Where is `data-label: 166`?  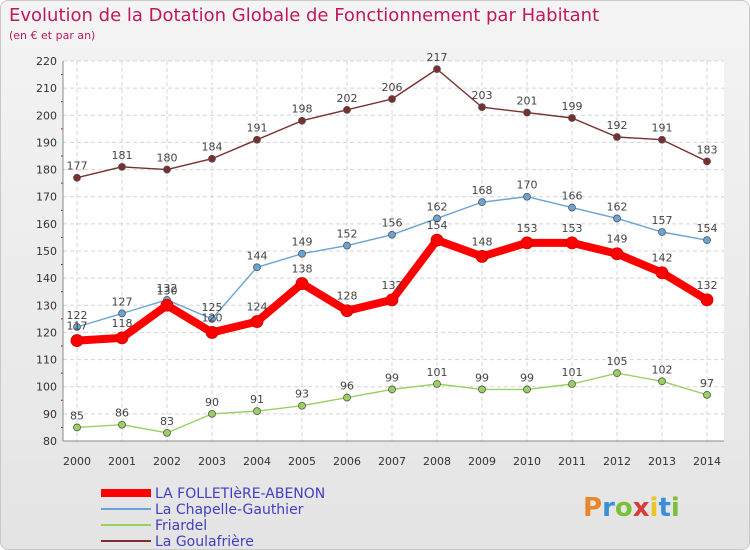 data-label: 166 is located at coordinates (572, 196).